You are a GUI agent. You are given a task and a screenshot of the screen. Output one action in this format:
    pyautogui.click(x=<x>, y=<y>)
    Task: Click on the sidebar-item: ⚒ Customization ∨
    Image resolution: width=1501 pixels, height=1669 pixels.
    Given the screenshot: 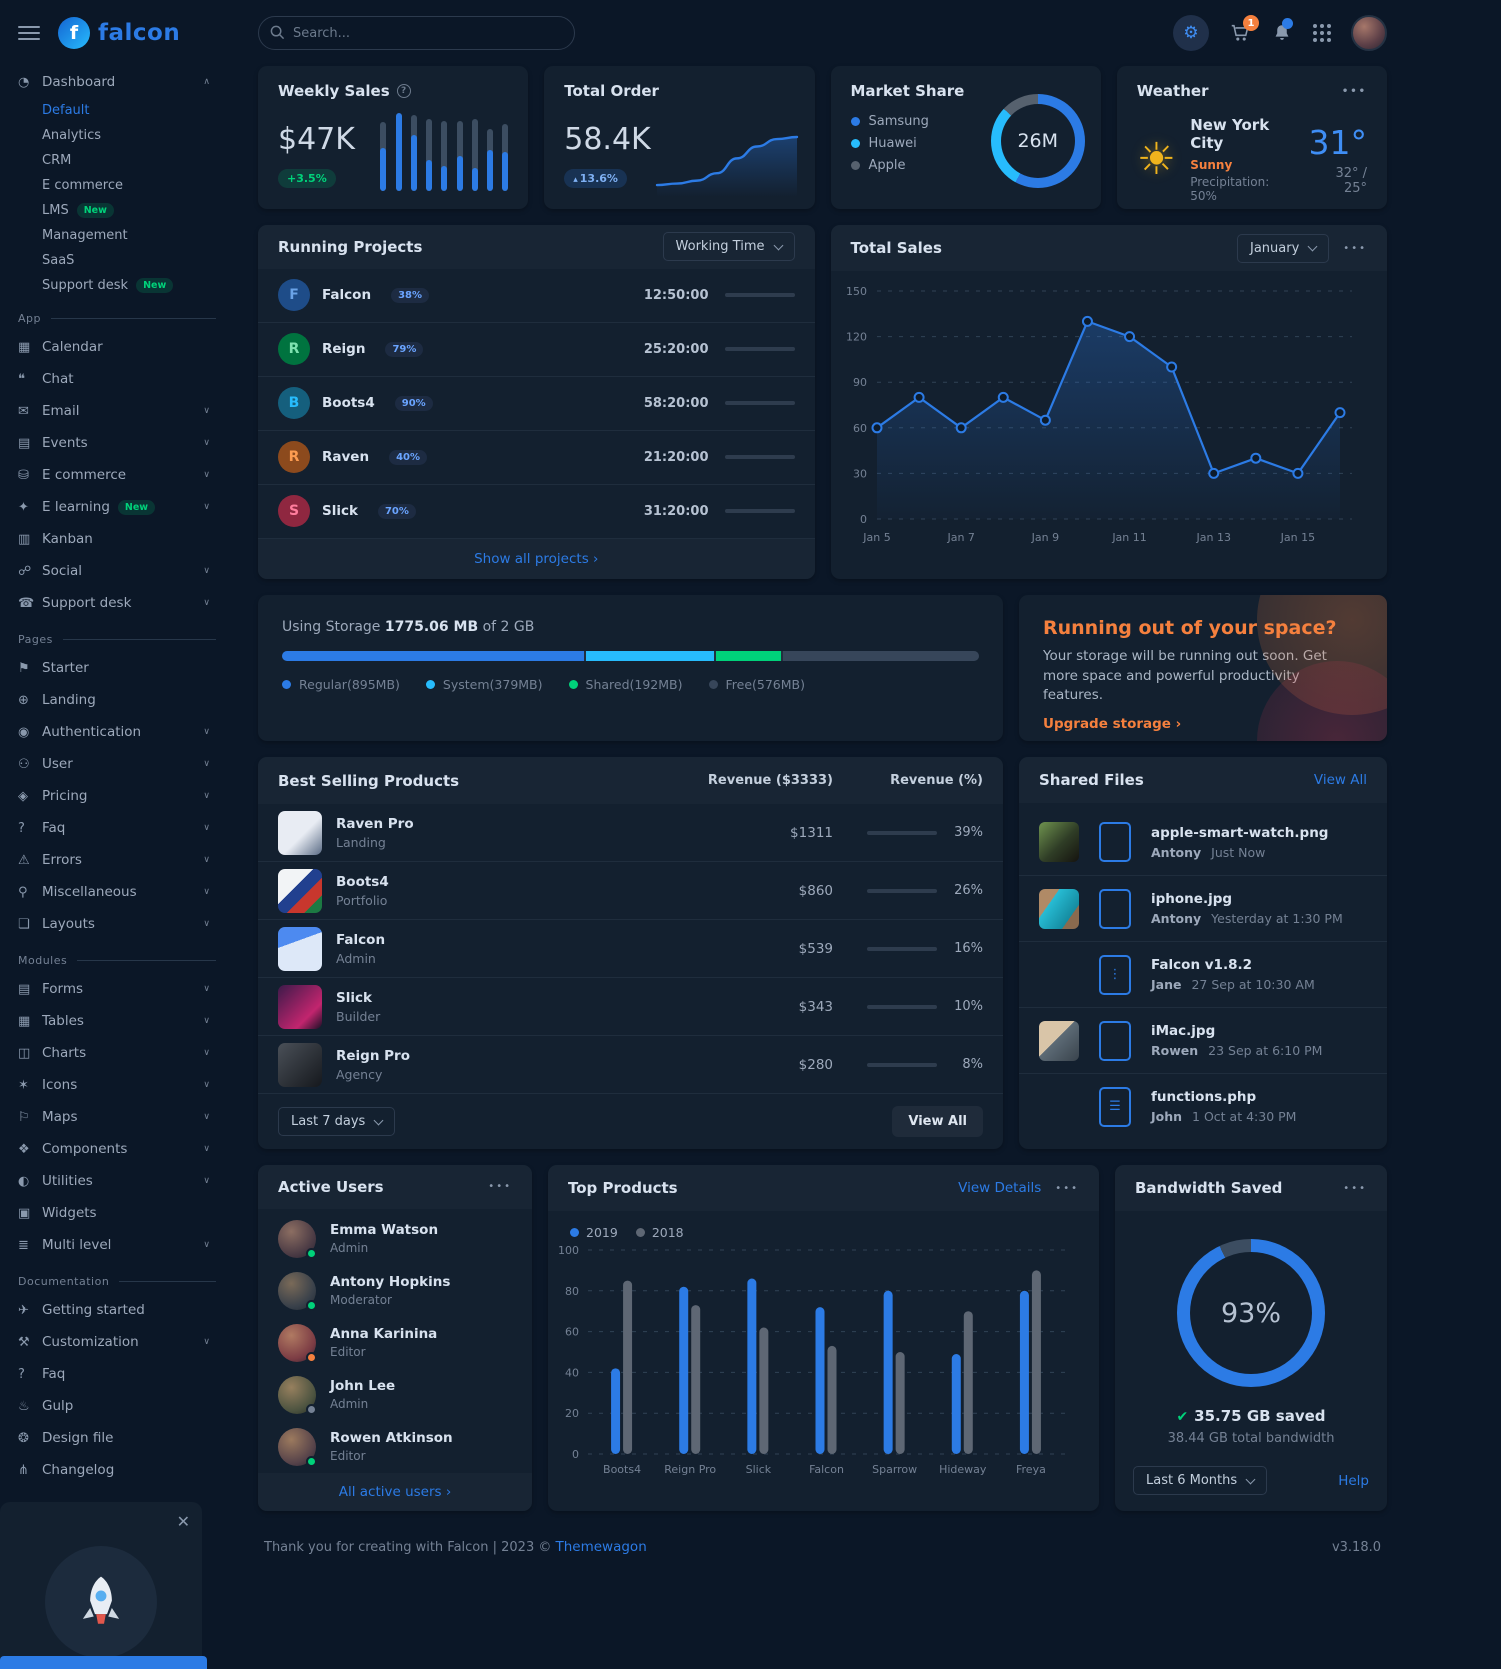 What is the action you would take?
    pyautogui.click(x=117, y=1342)
    